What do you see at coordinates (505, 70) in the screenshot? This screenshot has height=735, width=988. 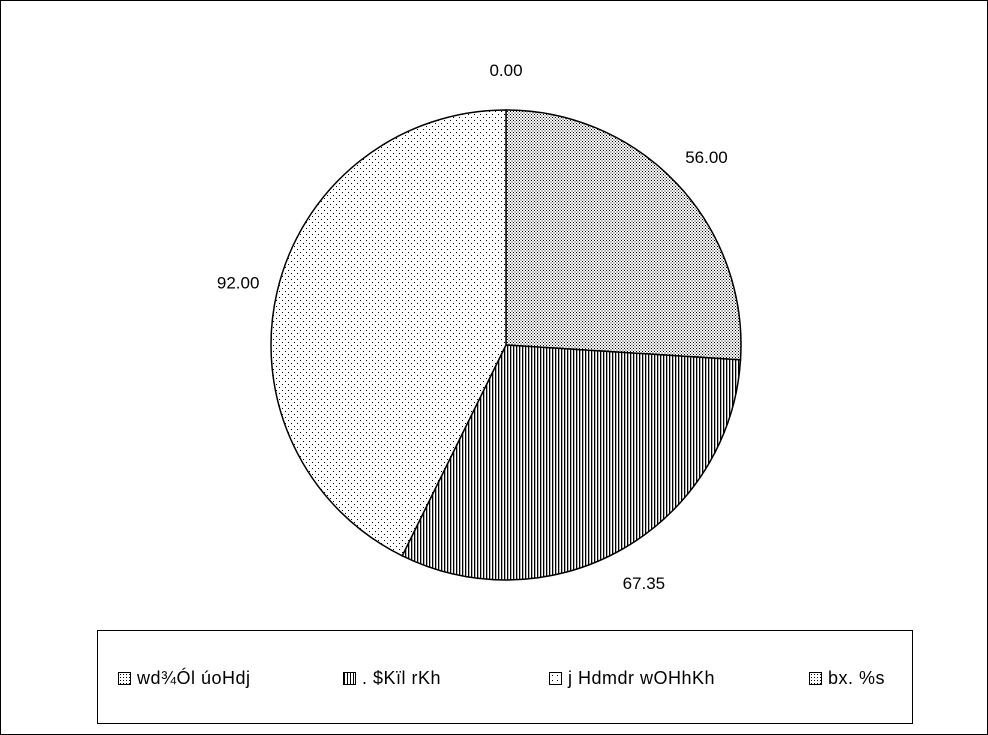 I see `data-label: 0.00` at bounding box center [505, 70].